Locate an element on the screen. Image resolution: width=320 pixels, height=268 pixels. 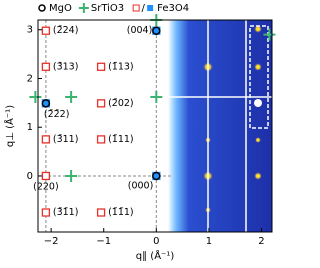
point-label: (004) is located at coordinates (140, 30).